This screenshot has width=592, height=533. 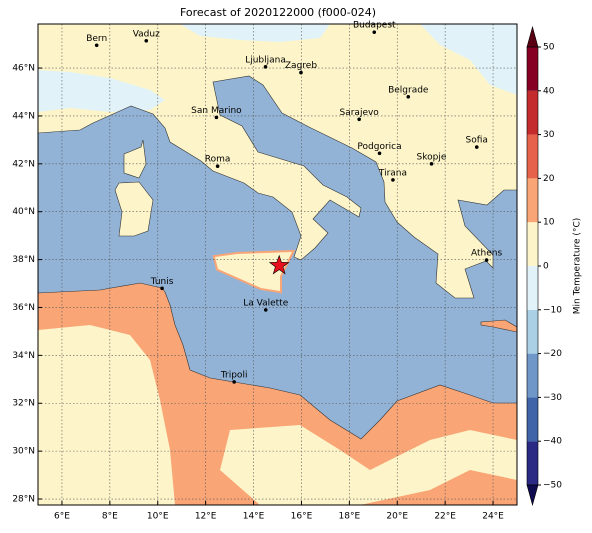 What do you see at coordinates (549, 135) in the screenshot?
I see `colorbar-tick-label: 30` at bounding box center [549, 135].